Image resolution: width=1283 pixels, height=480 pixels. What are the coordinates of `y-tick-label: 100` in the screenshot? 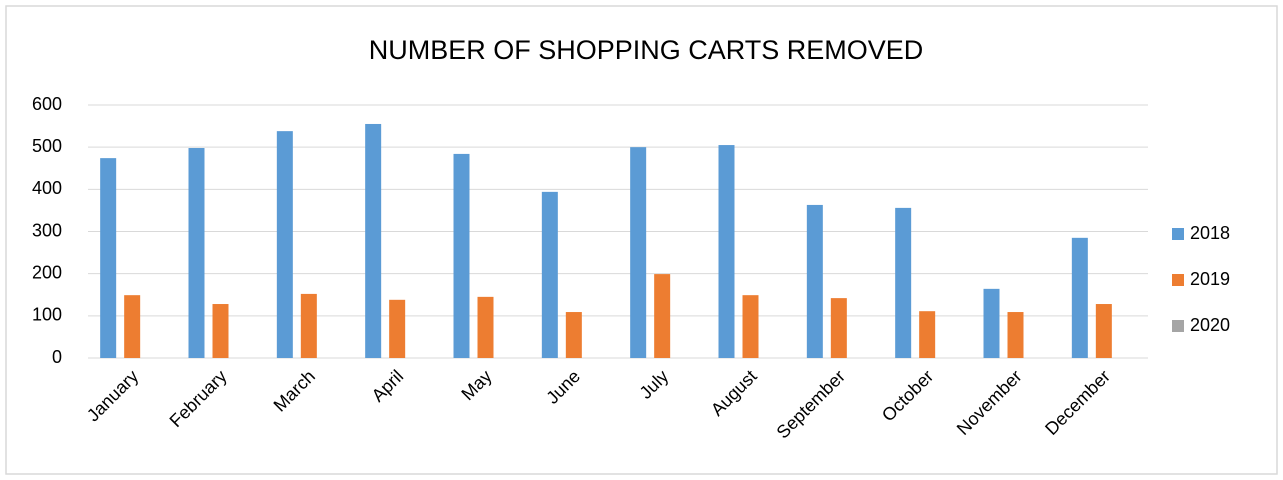 It's located at (47, 315).